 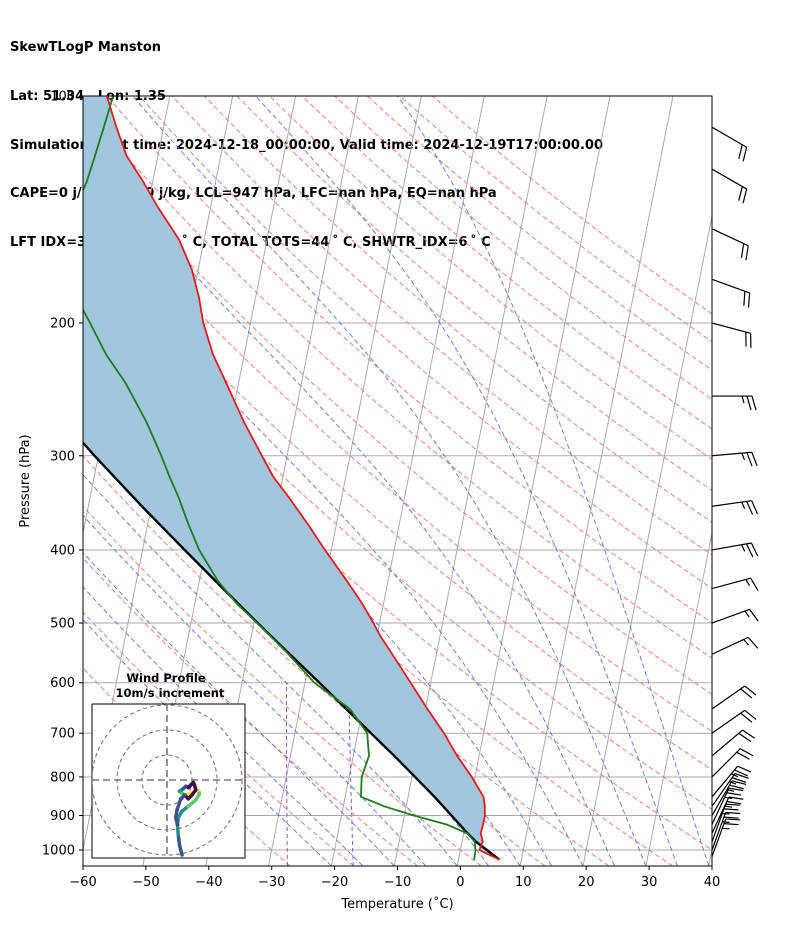 I want to click on x-tick-label: 40, so click(x=712, y=882).